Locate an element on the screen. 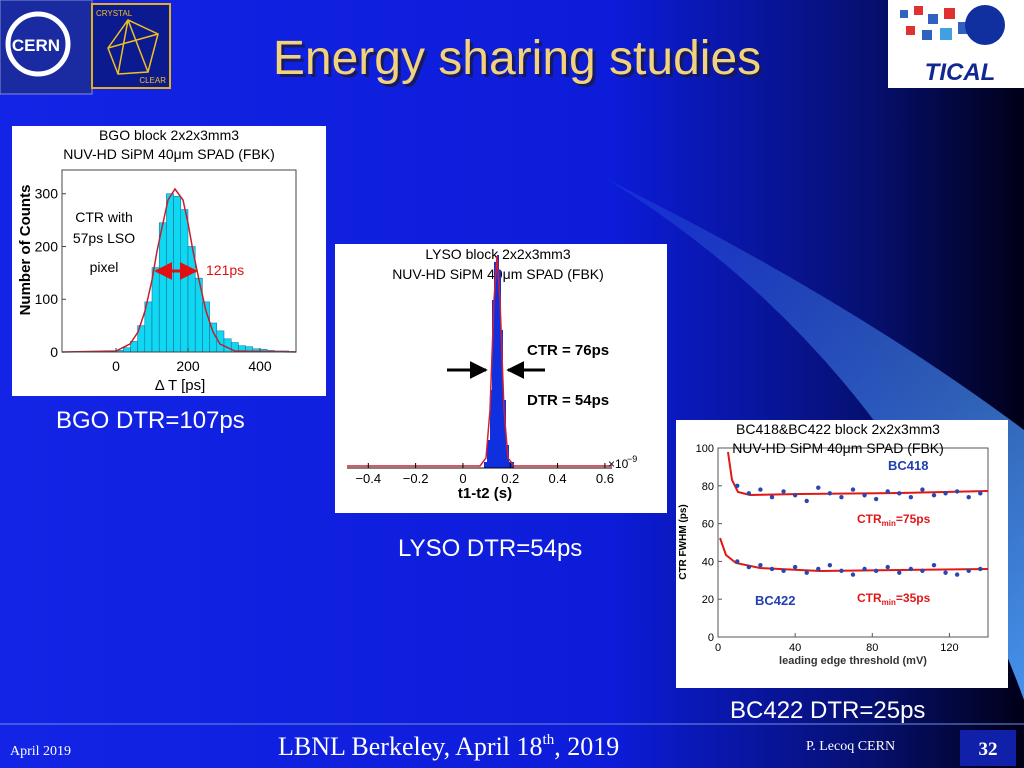 This screenshot has height=768, width=1024. title-shadow: Energy sharing studies is located at coordinates (520, 61).